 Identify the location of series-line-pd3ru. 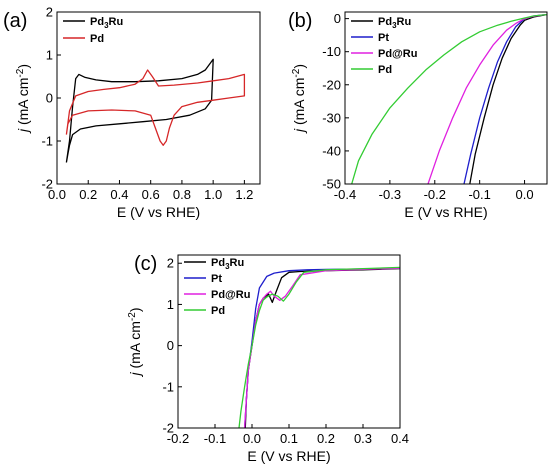
(139, 110).